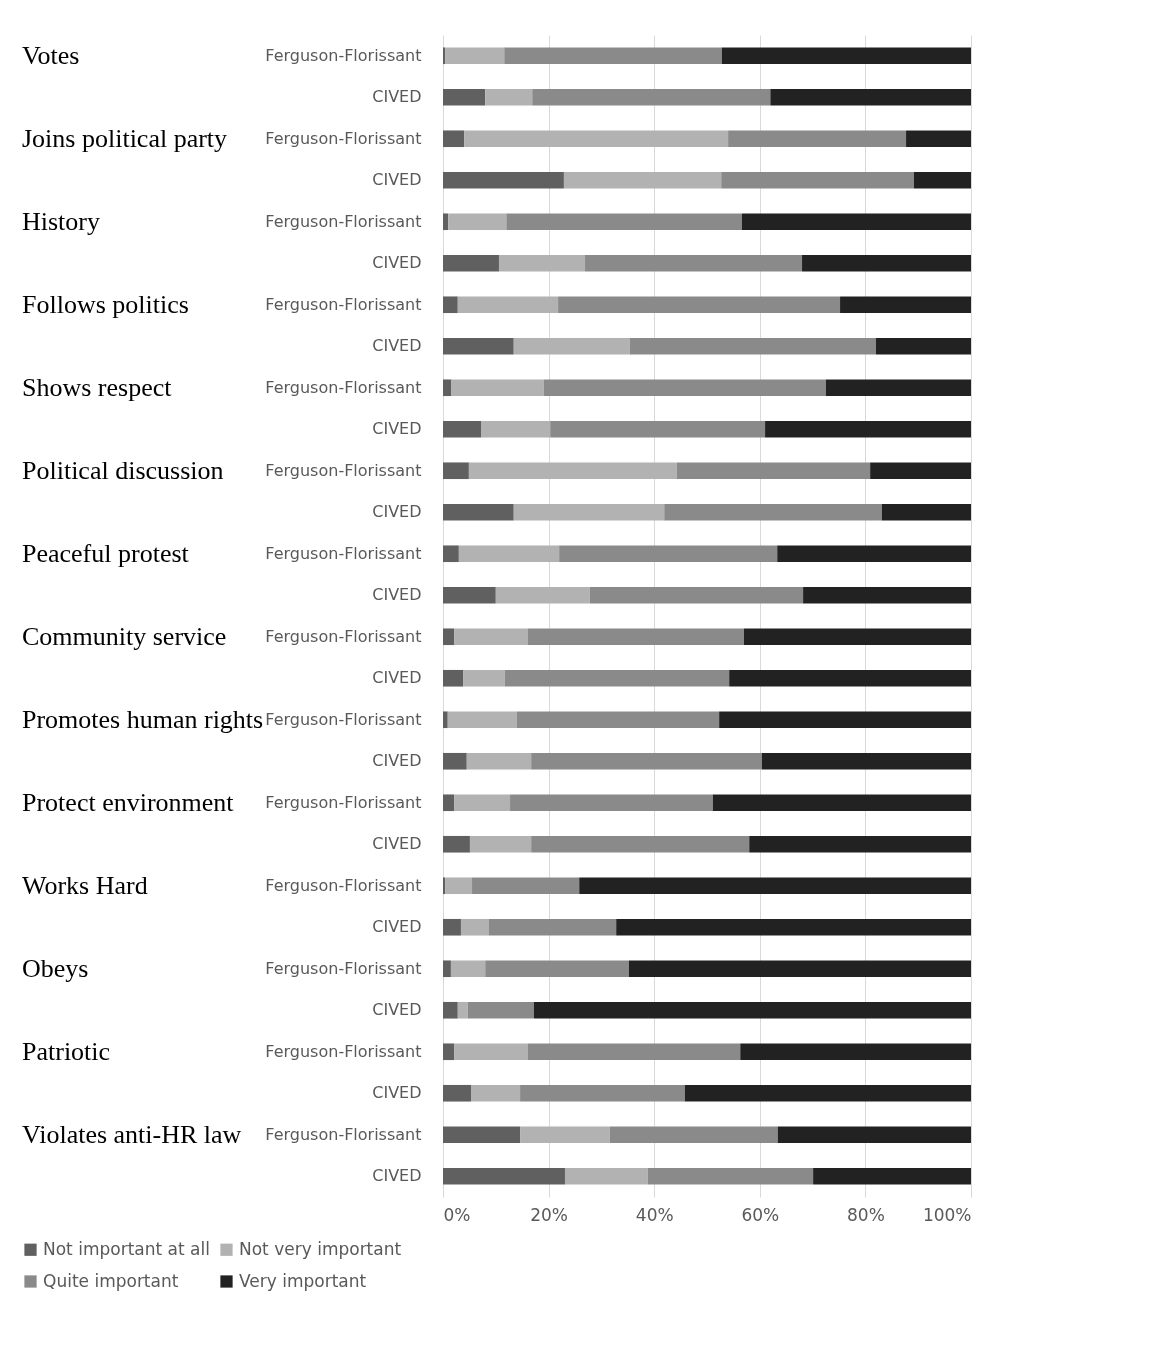 Image resolution: width=1165 pixels, height=1355 pixels. Describe the element at coordinates (126, 1248) in the screenshot. I see `legend-label: Not important at all` at that location.